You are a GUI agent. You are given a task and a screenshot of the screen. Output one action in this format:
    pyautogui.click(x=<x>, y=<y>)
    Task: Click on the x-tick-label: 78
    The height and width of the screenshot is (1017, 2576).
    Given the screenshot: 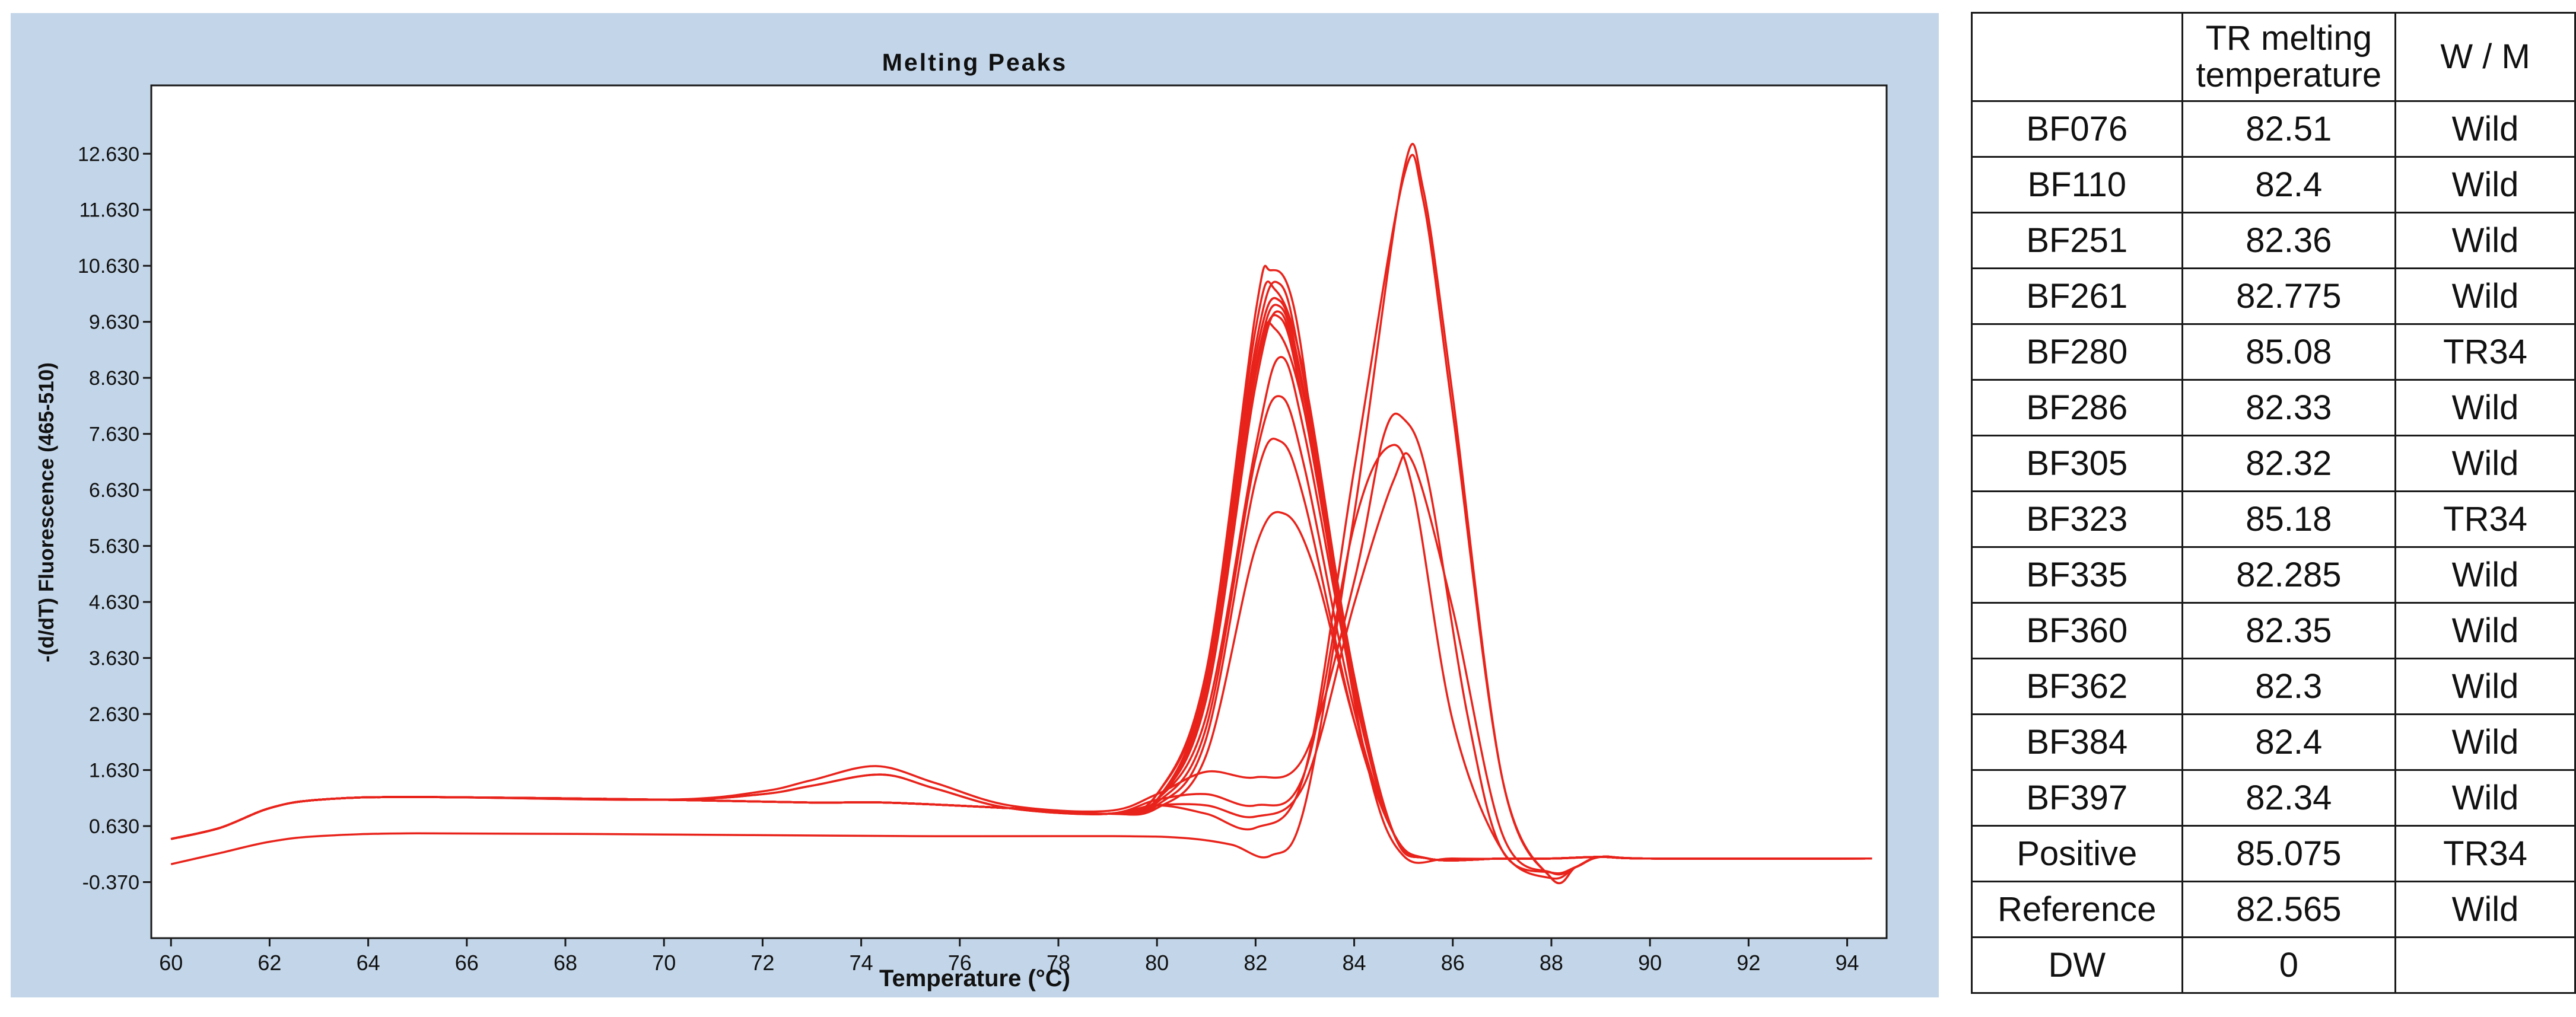 What is the action you would take?
    pyautogui.click(x=1058, y=963)
    